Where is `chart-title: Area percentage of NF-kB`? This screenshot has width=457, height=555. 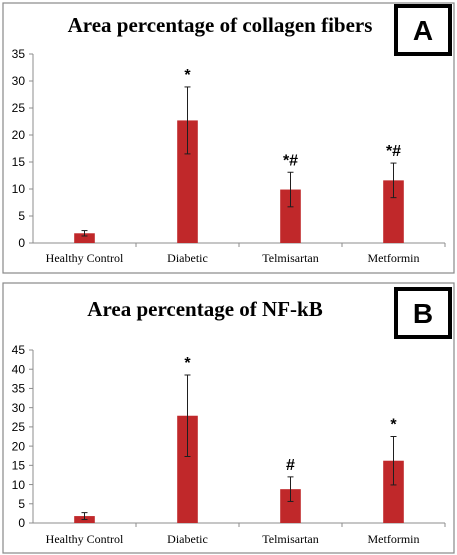 chart-title: Area percentage of NF-kB is located at coordinates (204, 309).